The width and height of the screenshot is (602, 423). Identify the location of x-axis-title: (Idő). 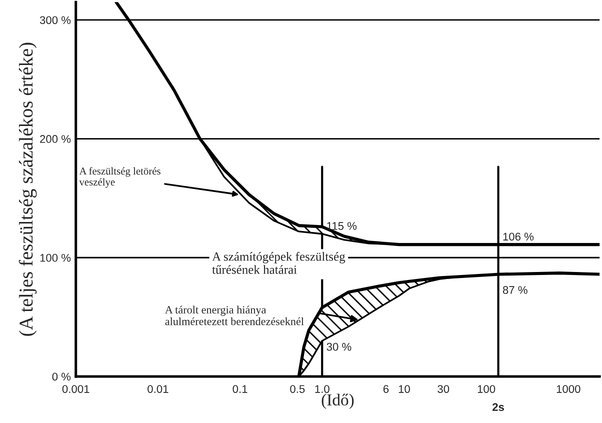
(338, 401).